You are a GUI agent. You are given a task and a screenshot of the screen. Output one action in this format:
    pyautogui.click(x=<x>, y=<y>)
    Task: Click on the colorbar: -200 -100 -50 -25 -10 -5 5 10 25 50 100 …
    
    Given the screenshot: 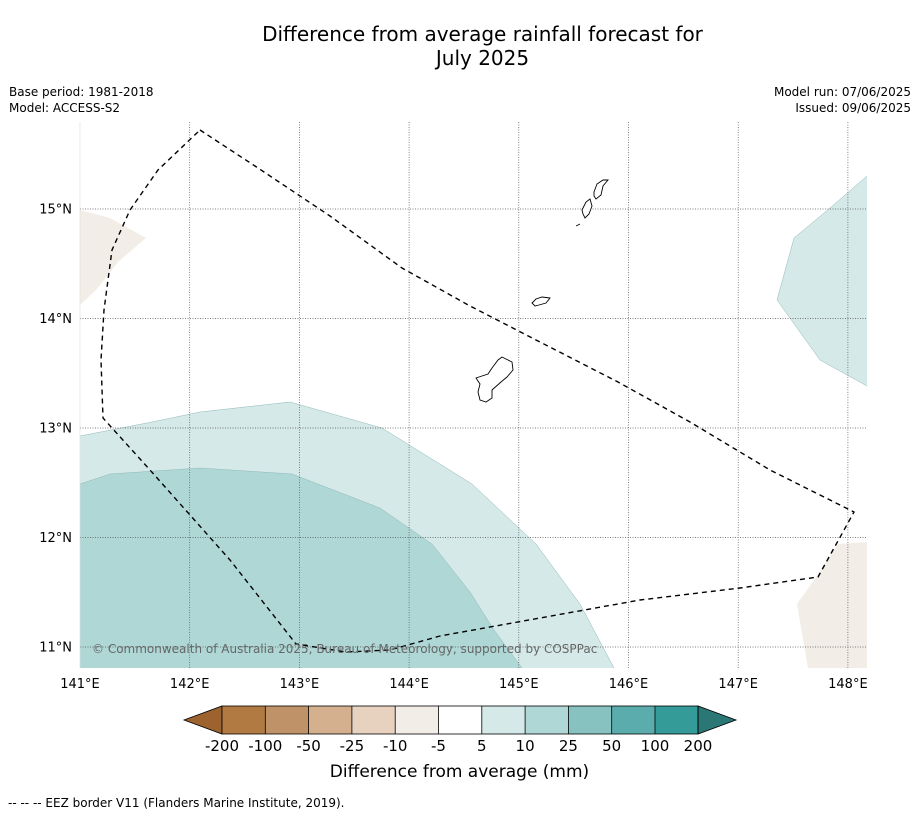 What is the action you would take?
    pyautogui.click(x=460, y=730)
    